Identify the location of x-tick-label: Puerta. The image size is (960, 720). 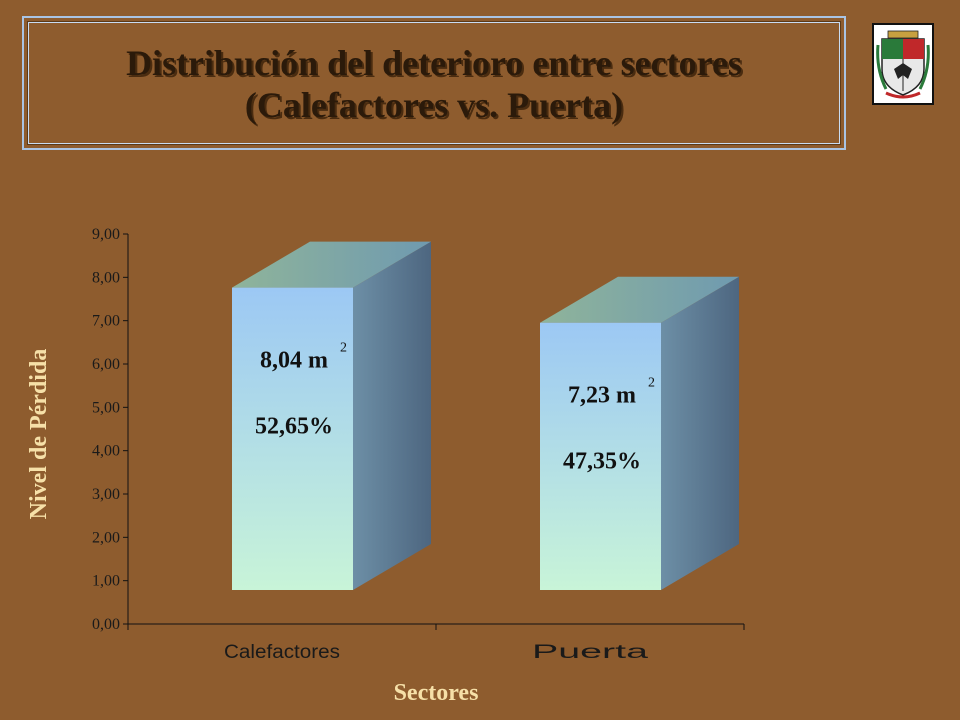
(590, 652).